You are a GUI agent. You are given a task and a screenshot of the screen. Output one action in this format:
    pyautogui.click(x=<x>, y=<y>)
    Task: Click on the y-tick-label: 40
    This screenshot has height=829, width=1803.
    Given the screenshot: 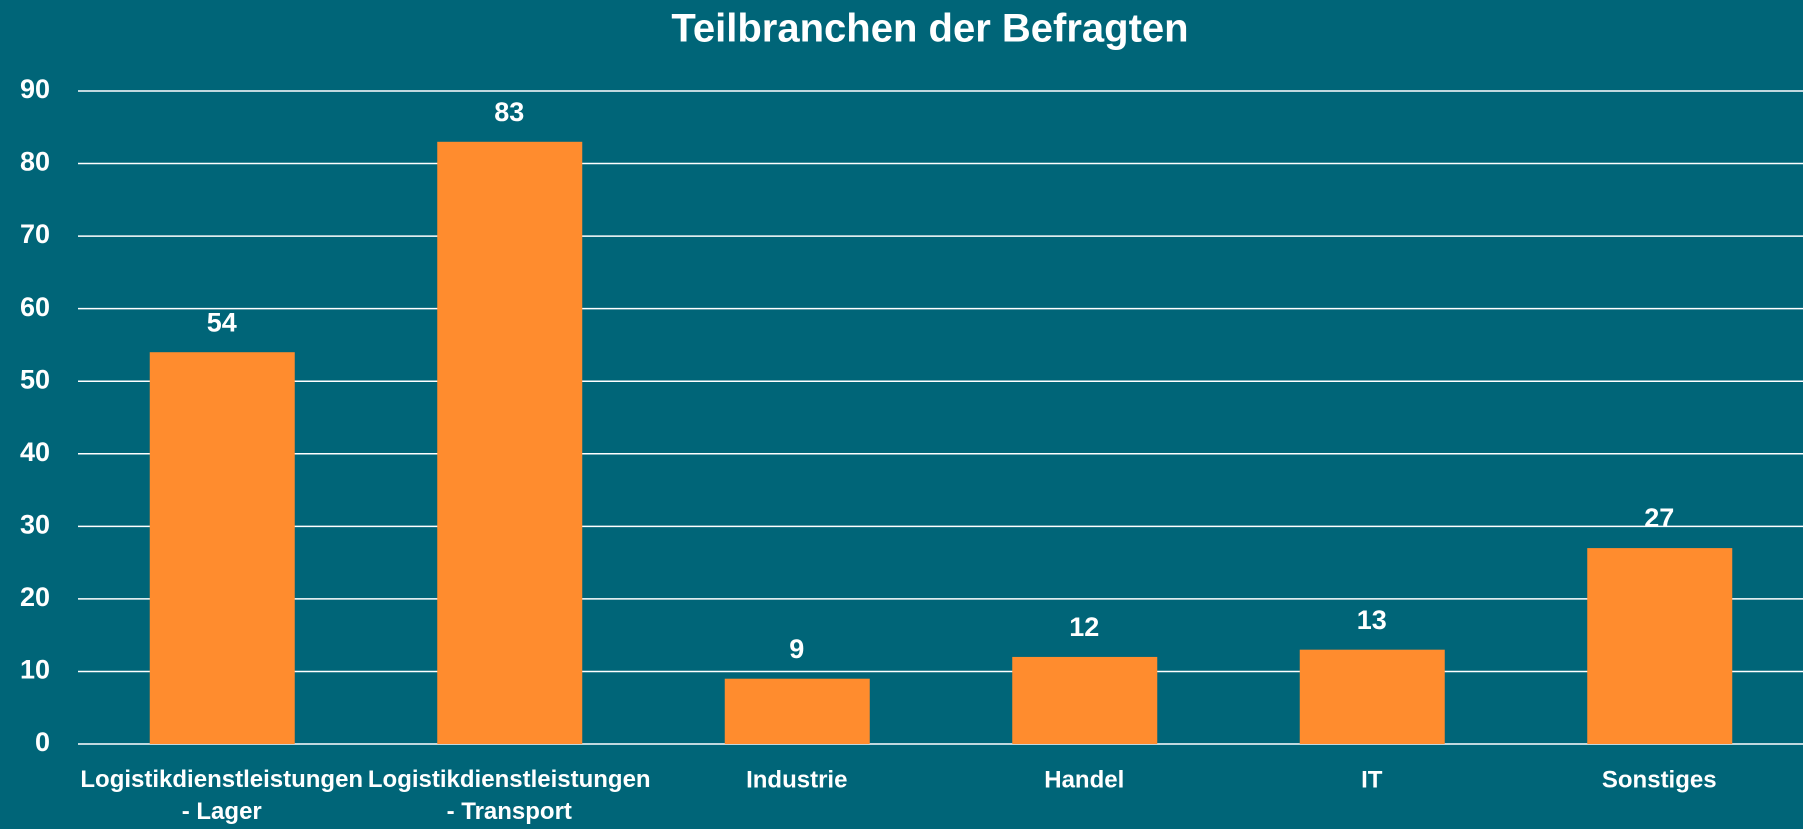 What is the action you would take?
    pyautogui.click(x=35, y=452)
    